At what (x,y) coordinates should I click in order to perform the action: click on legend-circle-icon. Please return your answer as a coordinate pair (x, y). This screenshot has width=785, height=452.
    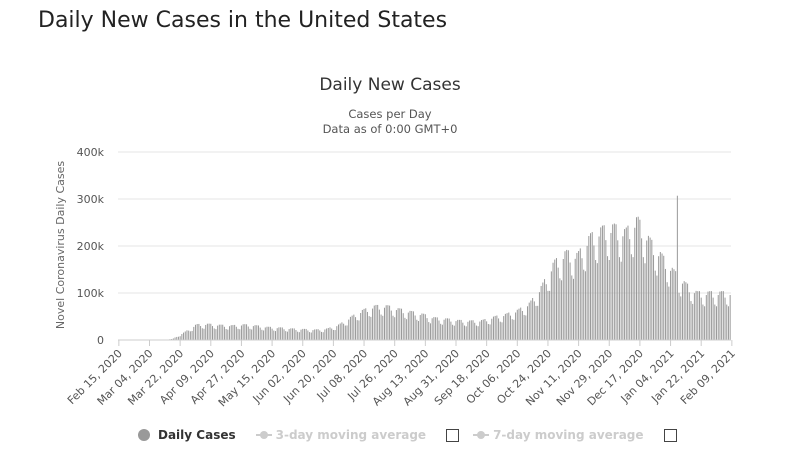
    Looking at the image, I should click on (144, 435).